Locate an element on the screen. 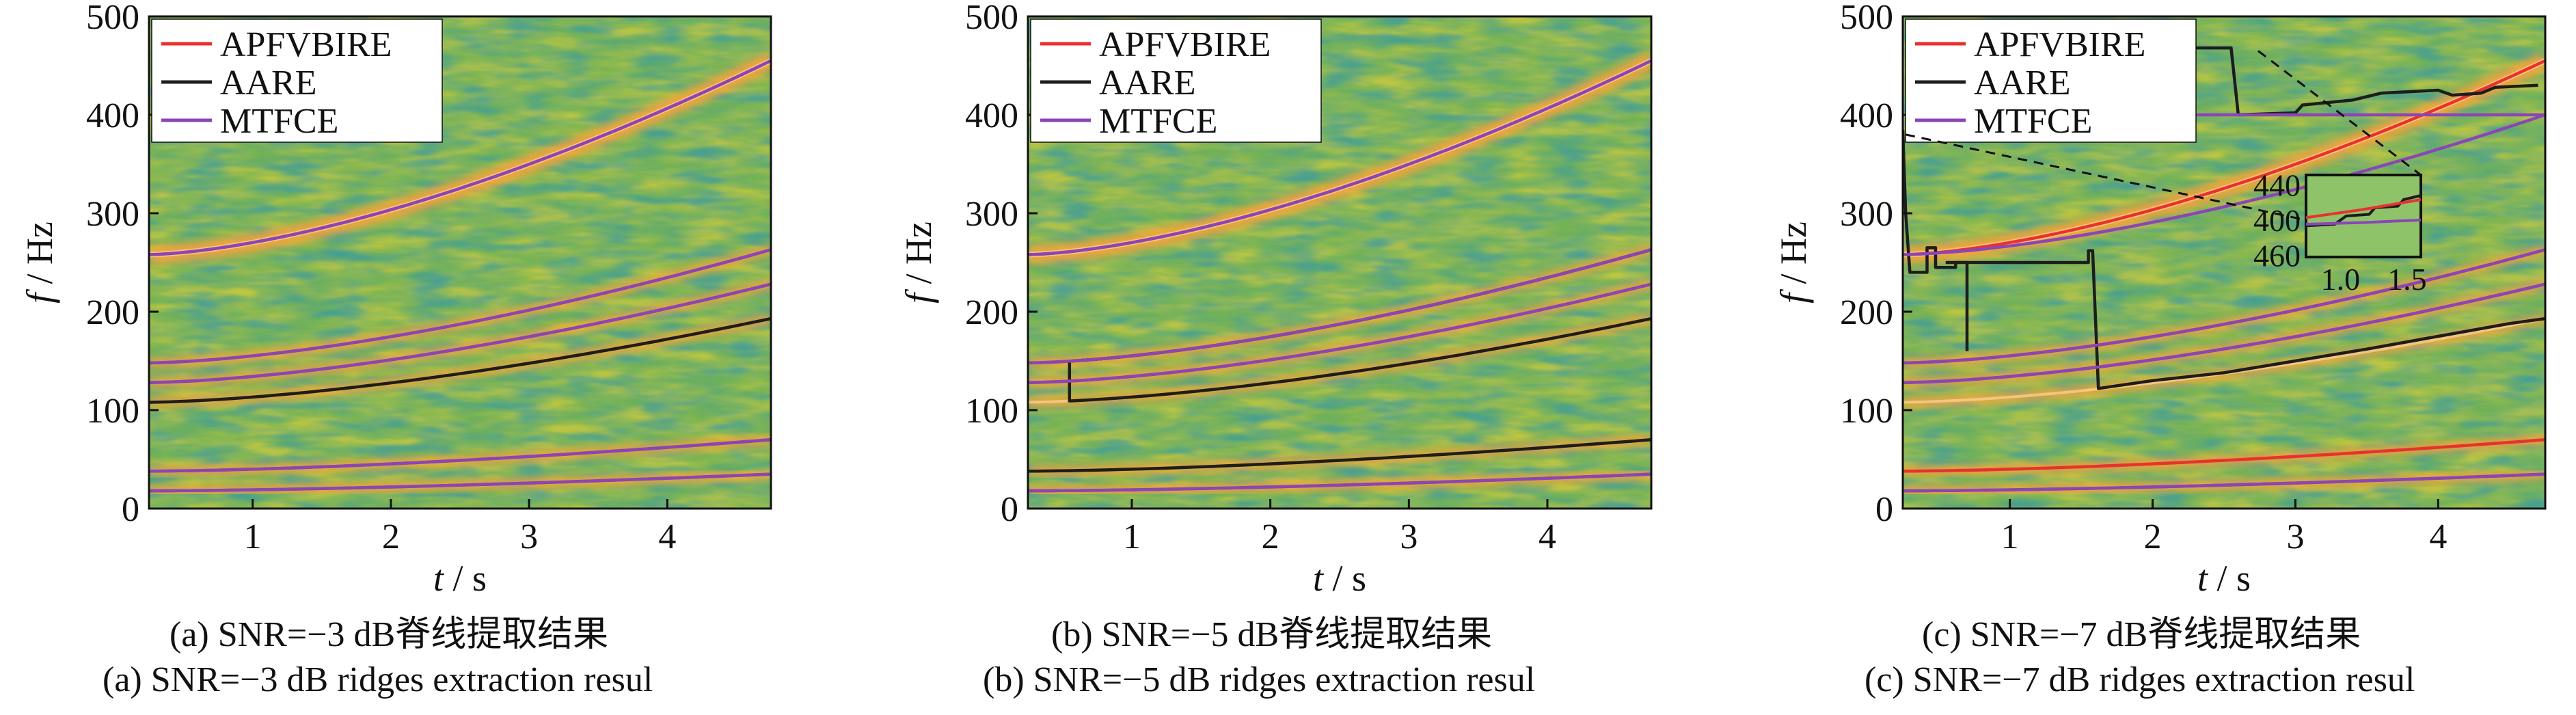  y-axis-label-c: f / Hz is located at coordinates (1794, 262).